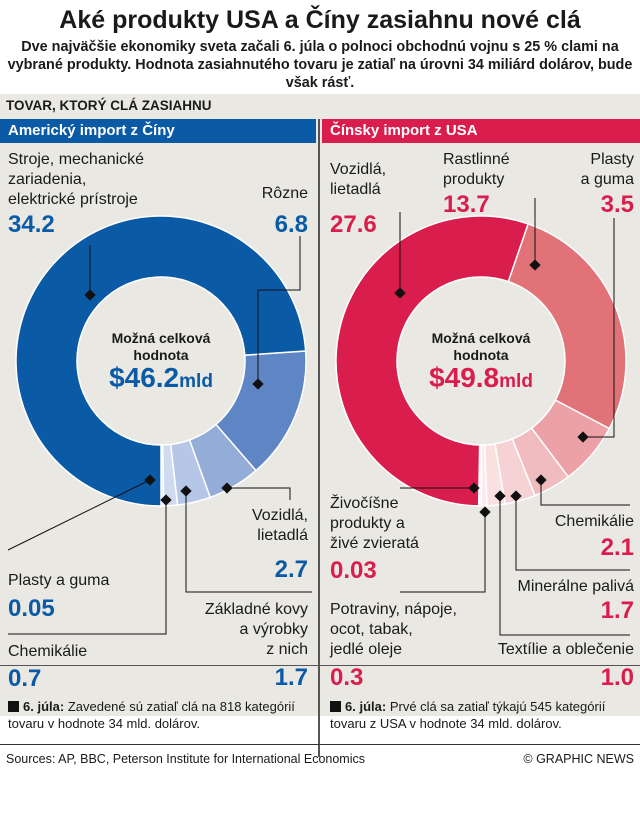  What do you see at coordinates (25, 678) in the screenshot?
I see `left-value-chemicals: 0.7` at bounding box center [25, 678].